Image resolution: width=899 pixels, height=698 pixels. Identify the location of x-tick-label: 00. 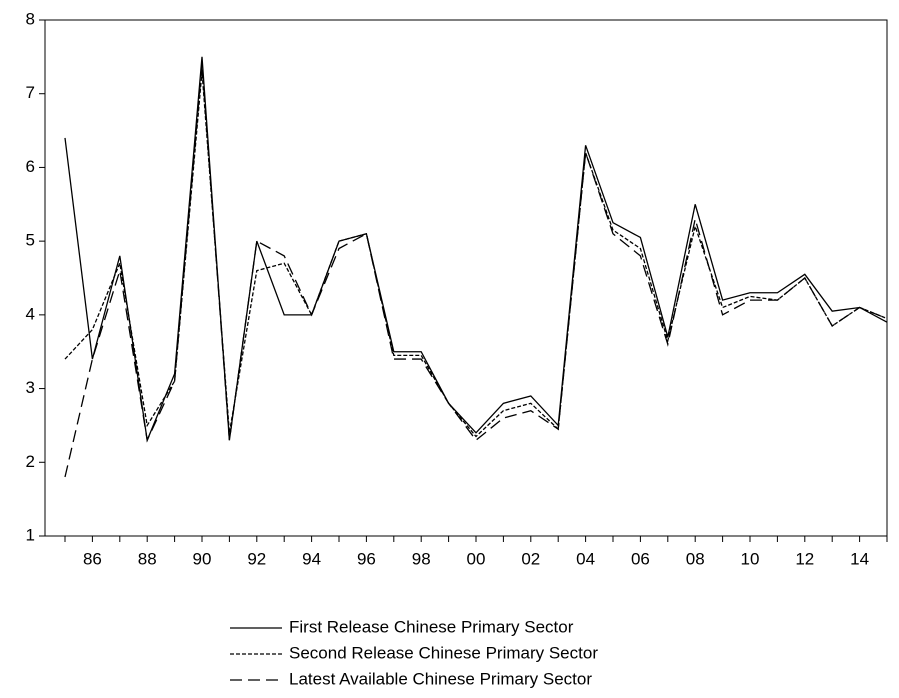
(476, 558).